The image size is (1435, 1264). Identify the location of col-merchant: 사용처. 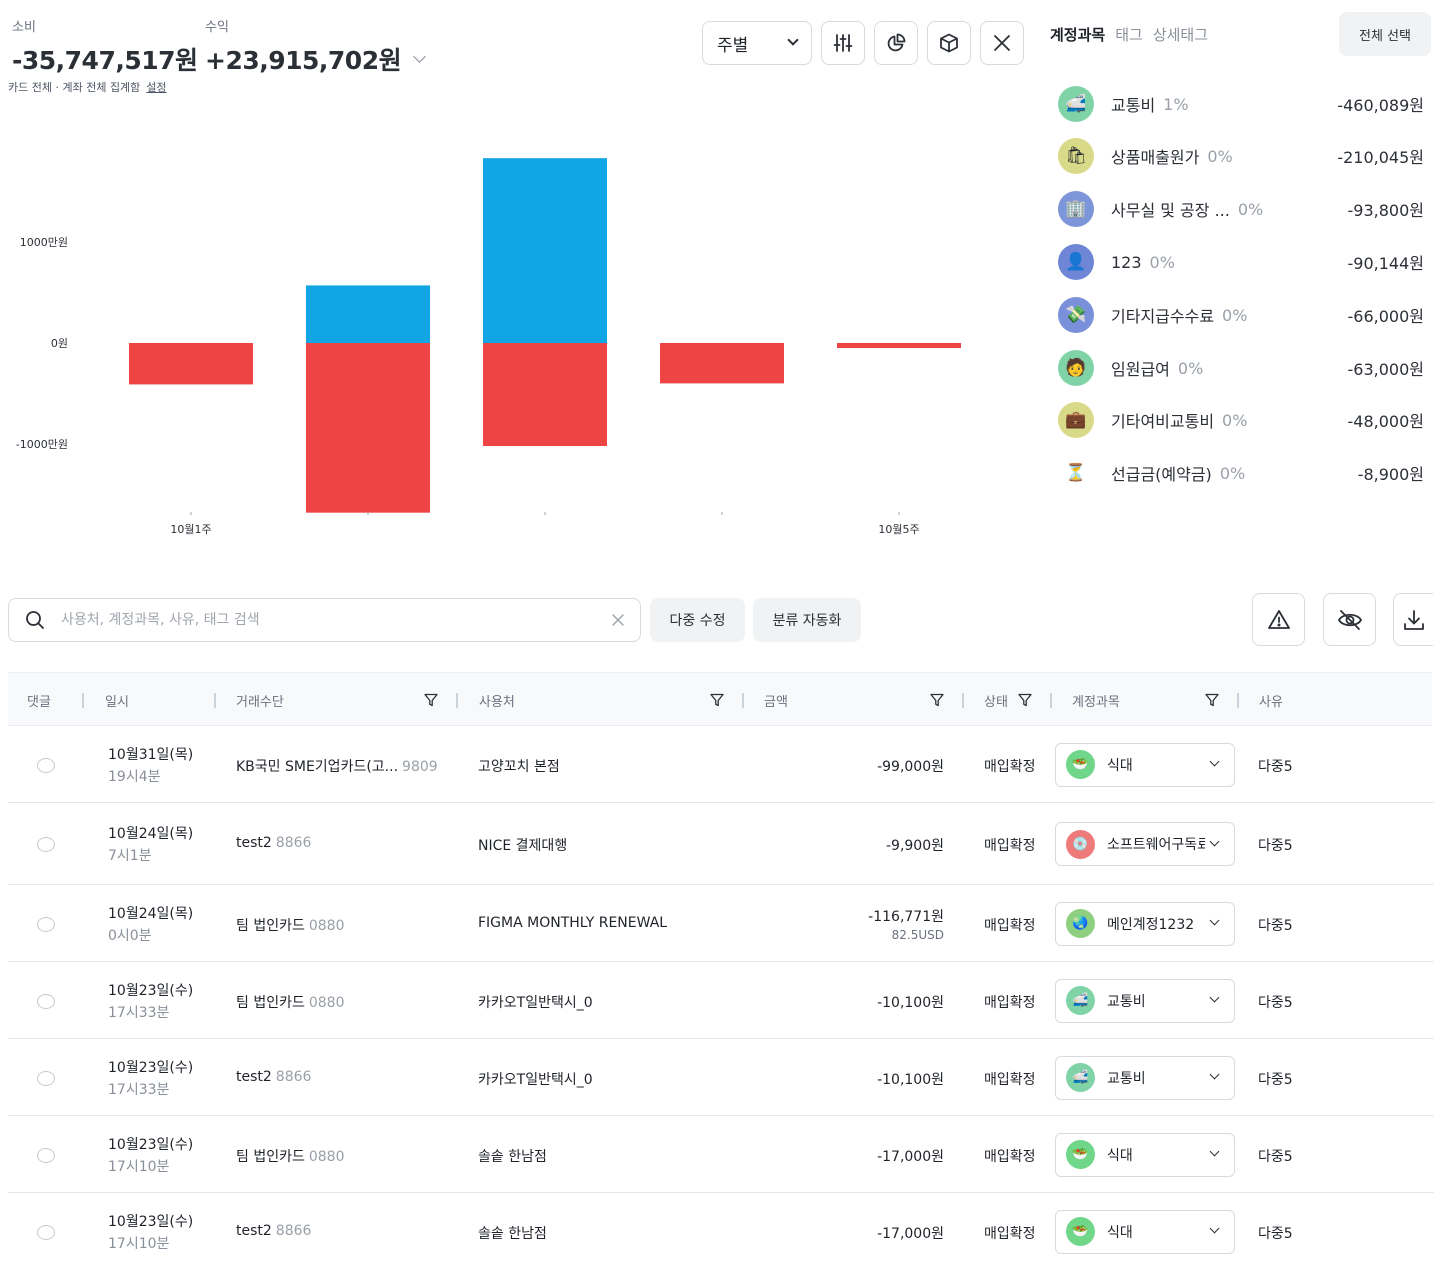
(497, 702).